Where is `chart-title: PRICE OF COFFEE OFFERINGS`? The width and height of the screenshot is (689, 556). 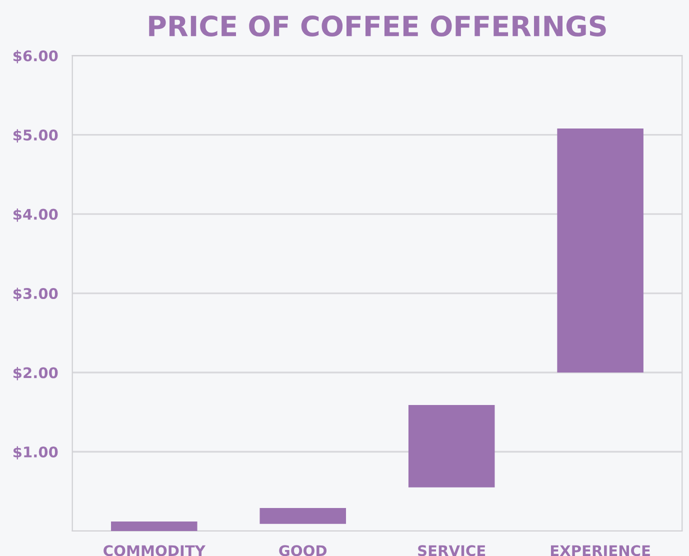 chart-title: PRICE OF COFFEE OFFERINGS is located at coordinates (377, 26).